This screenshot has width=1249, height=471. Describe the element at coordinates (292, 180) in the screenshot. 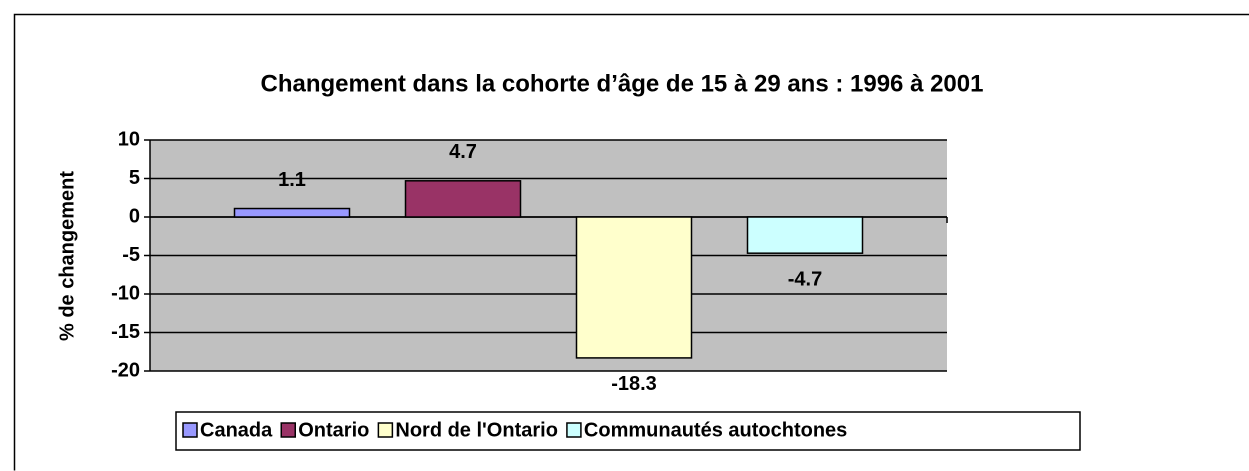

I see `data-label: 1.1` at that location.